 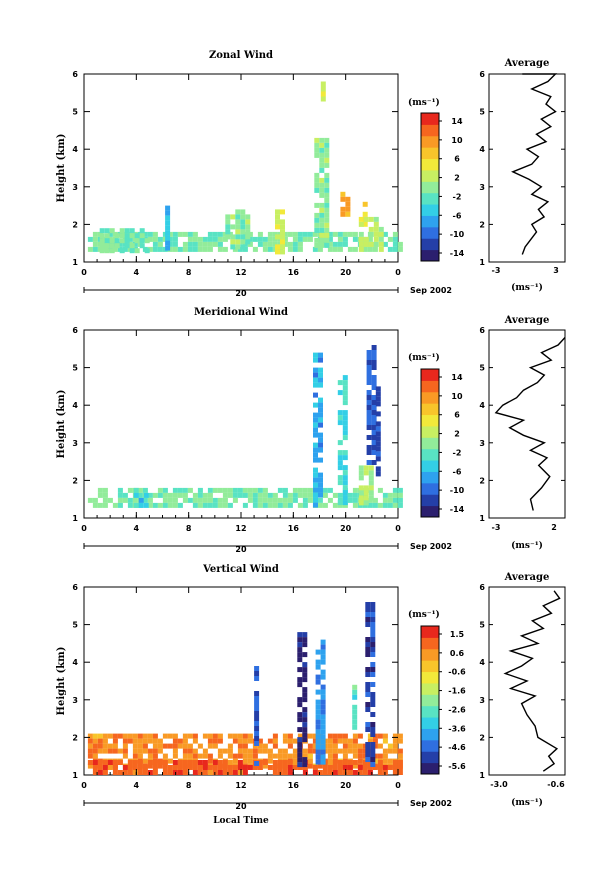 I want to click on colorbar-tick-label: 6, so click(x=457, y=159).